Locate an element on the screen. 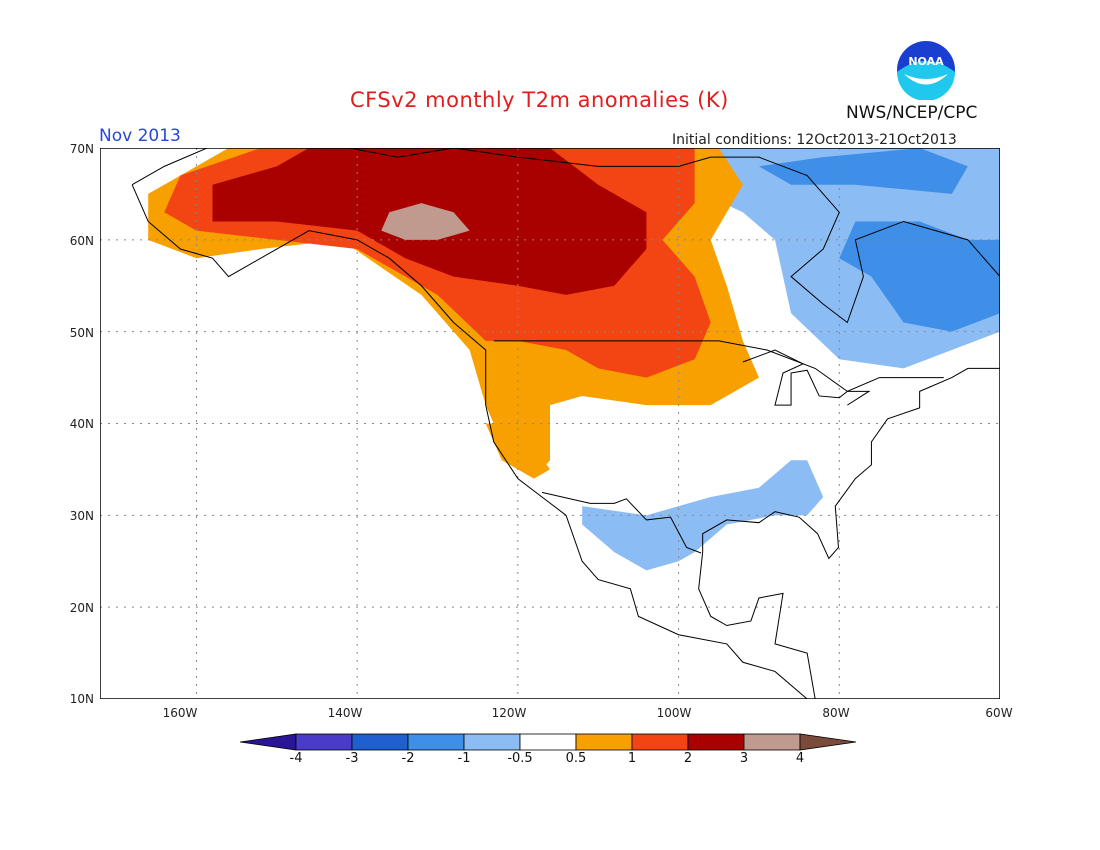 The width and height of the screenshot is (1100, 850). lon-tick-120w: 120W is located at coordinates (509, 713).